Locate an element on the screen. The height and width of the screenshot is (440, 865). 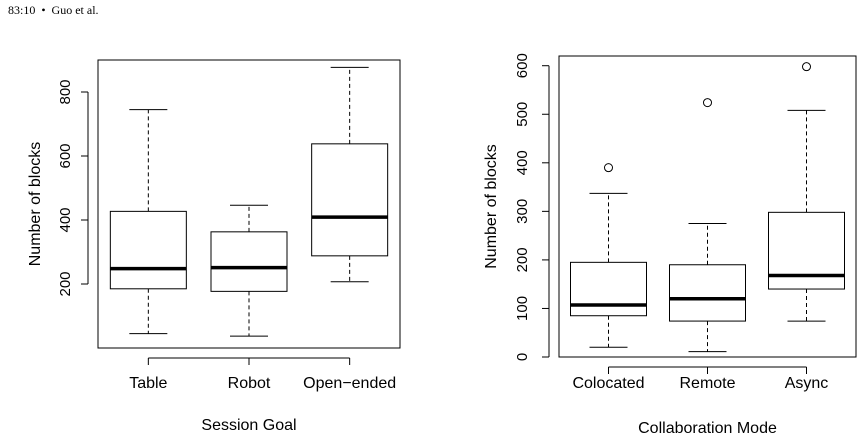
x-tick-label: Colocated is located at coordinates (608, 383).